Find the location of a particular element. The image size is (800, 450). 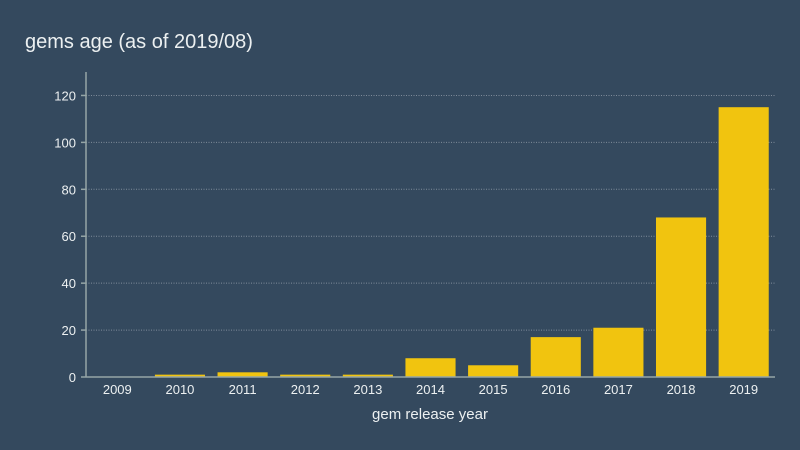

bar-2010 is located at coordinates (180, 375).